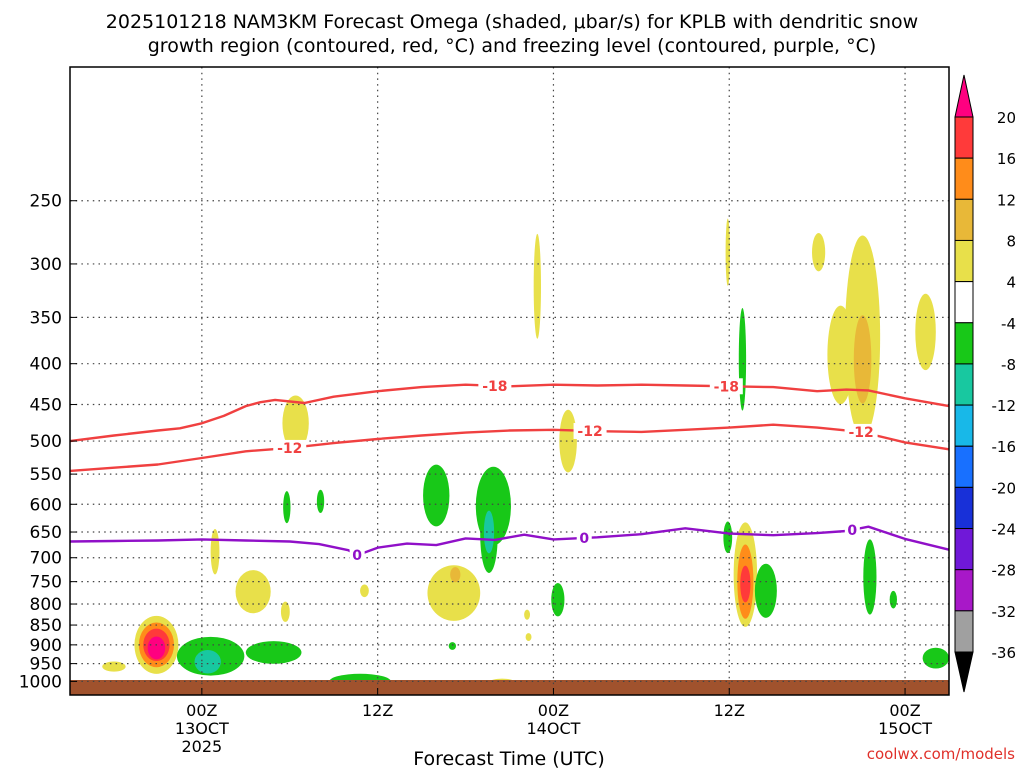 The image size is (1024, 768). What do you see at coordinates (985, 383) in the screenshot?
I see `omega-colorbar: 20 16 12 8 4 -4 -8 -12 -16 -20 -24 -28 -32 -36` at bounding box center [985, 383].